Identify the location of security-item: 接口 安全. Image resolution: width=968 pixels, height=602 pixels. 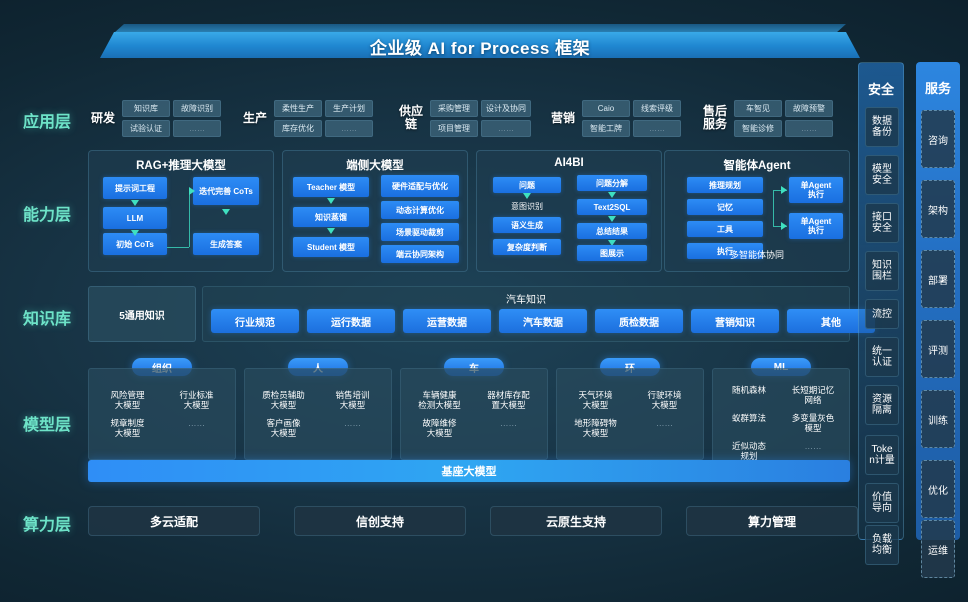
(882, 223).